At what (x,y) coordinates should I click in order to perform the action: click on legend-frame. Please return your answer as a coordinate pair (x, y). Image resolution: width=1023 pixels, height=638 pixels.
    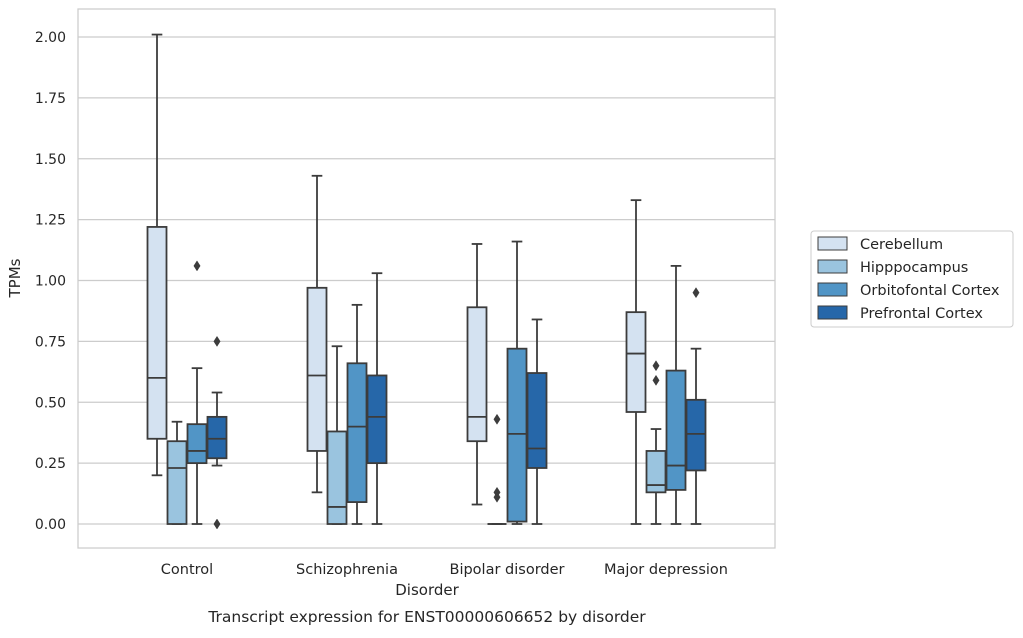
    Looking at the image, I should click on (912, 279).